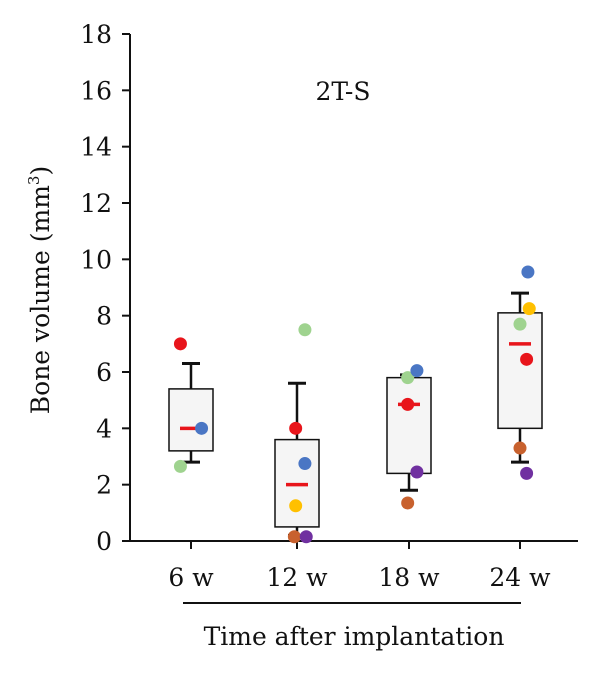  Describe the element at coordinates (96, 203) in the screenshot. I see `y-tick-label: 12` at that location.